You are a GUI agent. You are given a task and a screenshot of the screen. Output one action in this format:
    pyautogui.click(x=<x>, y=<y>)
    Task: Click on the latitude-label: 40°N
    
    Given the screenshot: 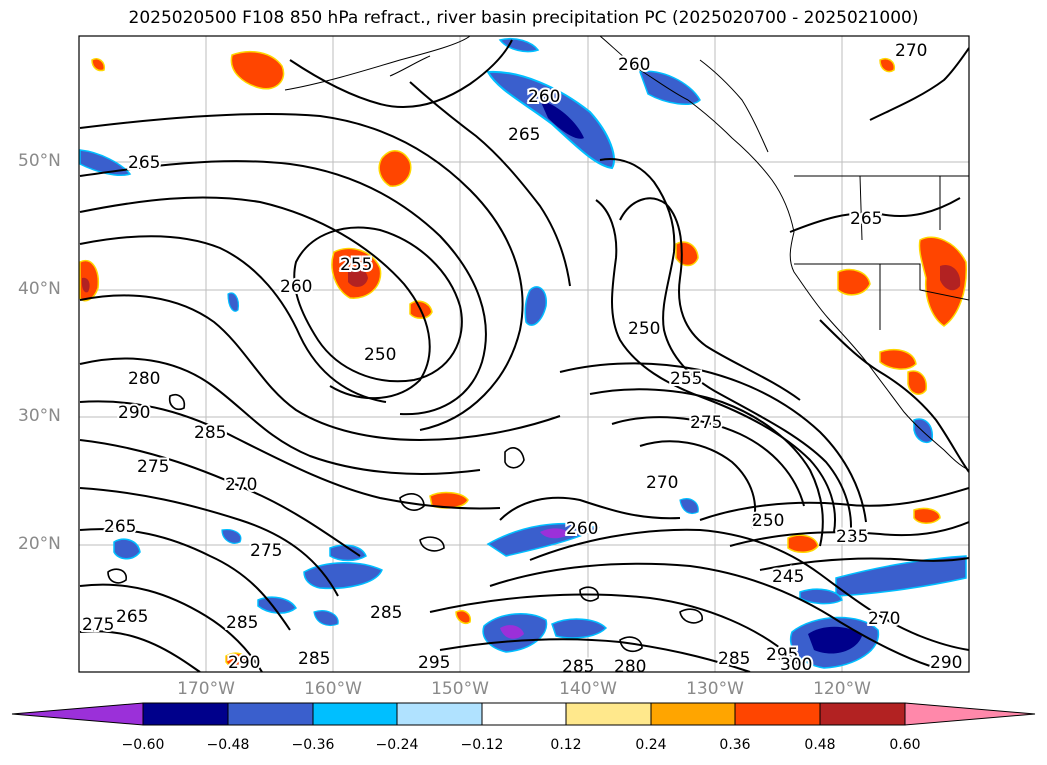 What is the action you would take?
    pyautogui.click(x=39, y=289)
    